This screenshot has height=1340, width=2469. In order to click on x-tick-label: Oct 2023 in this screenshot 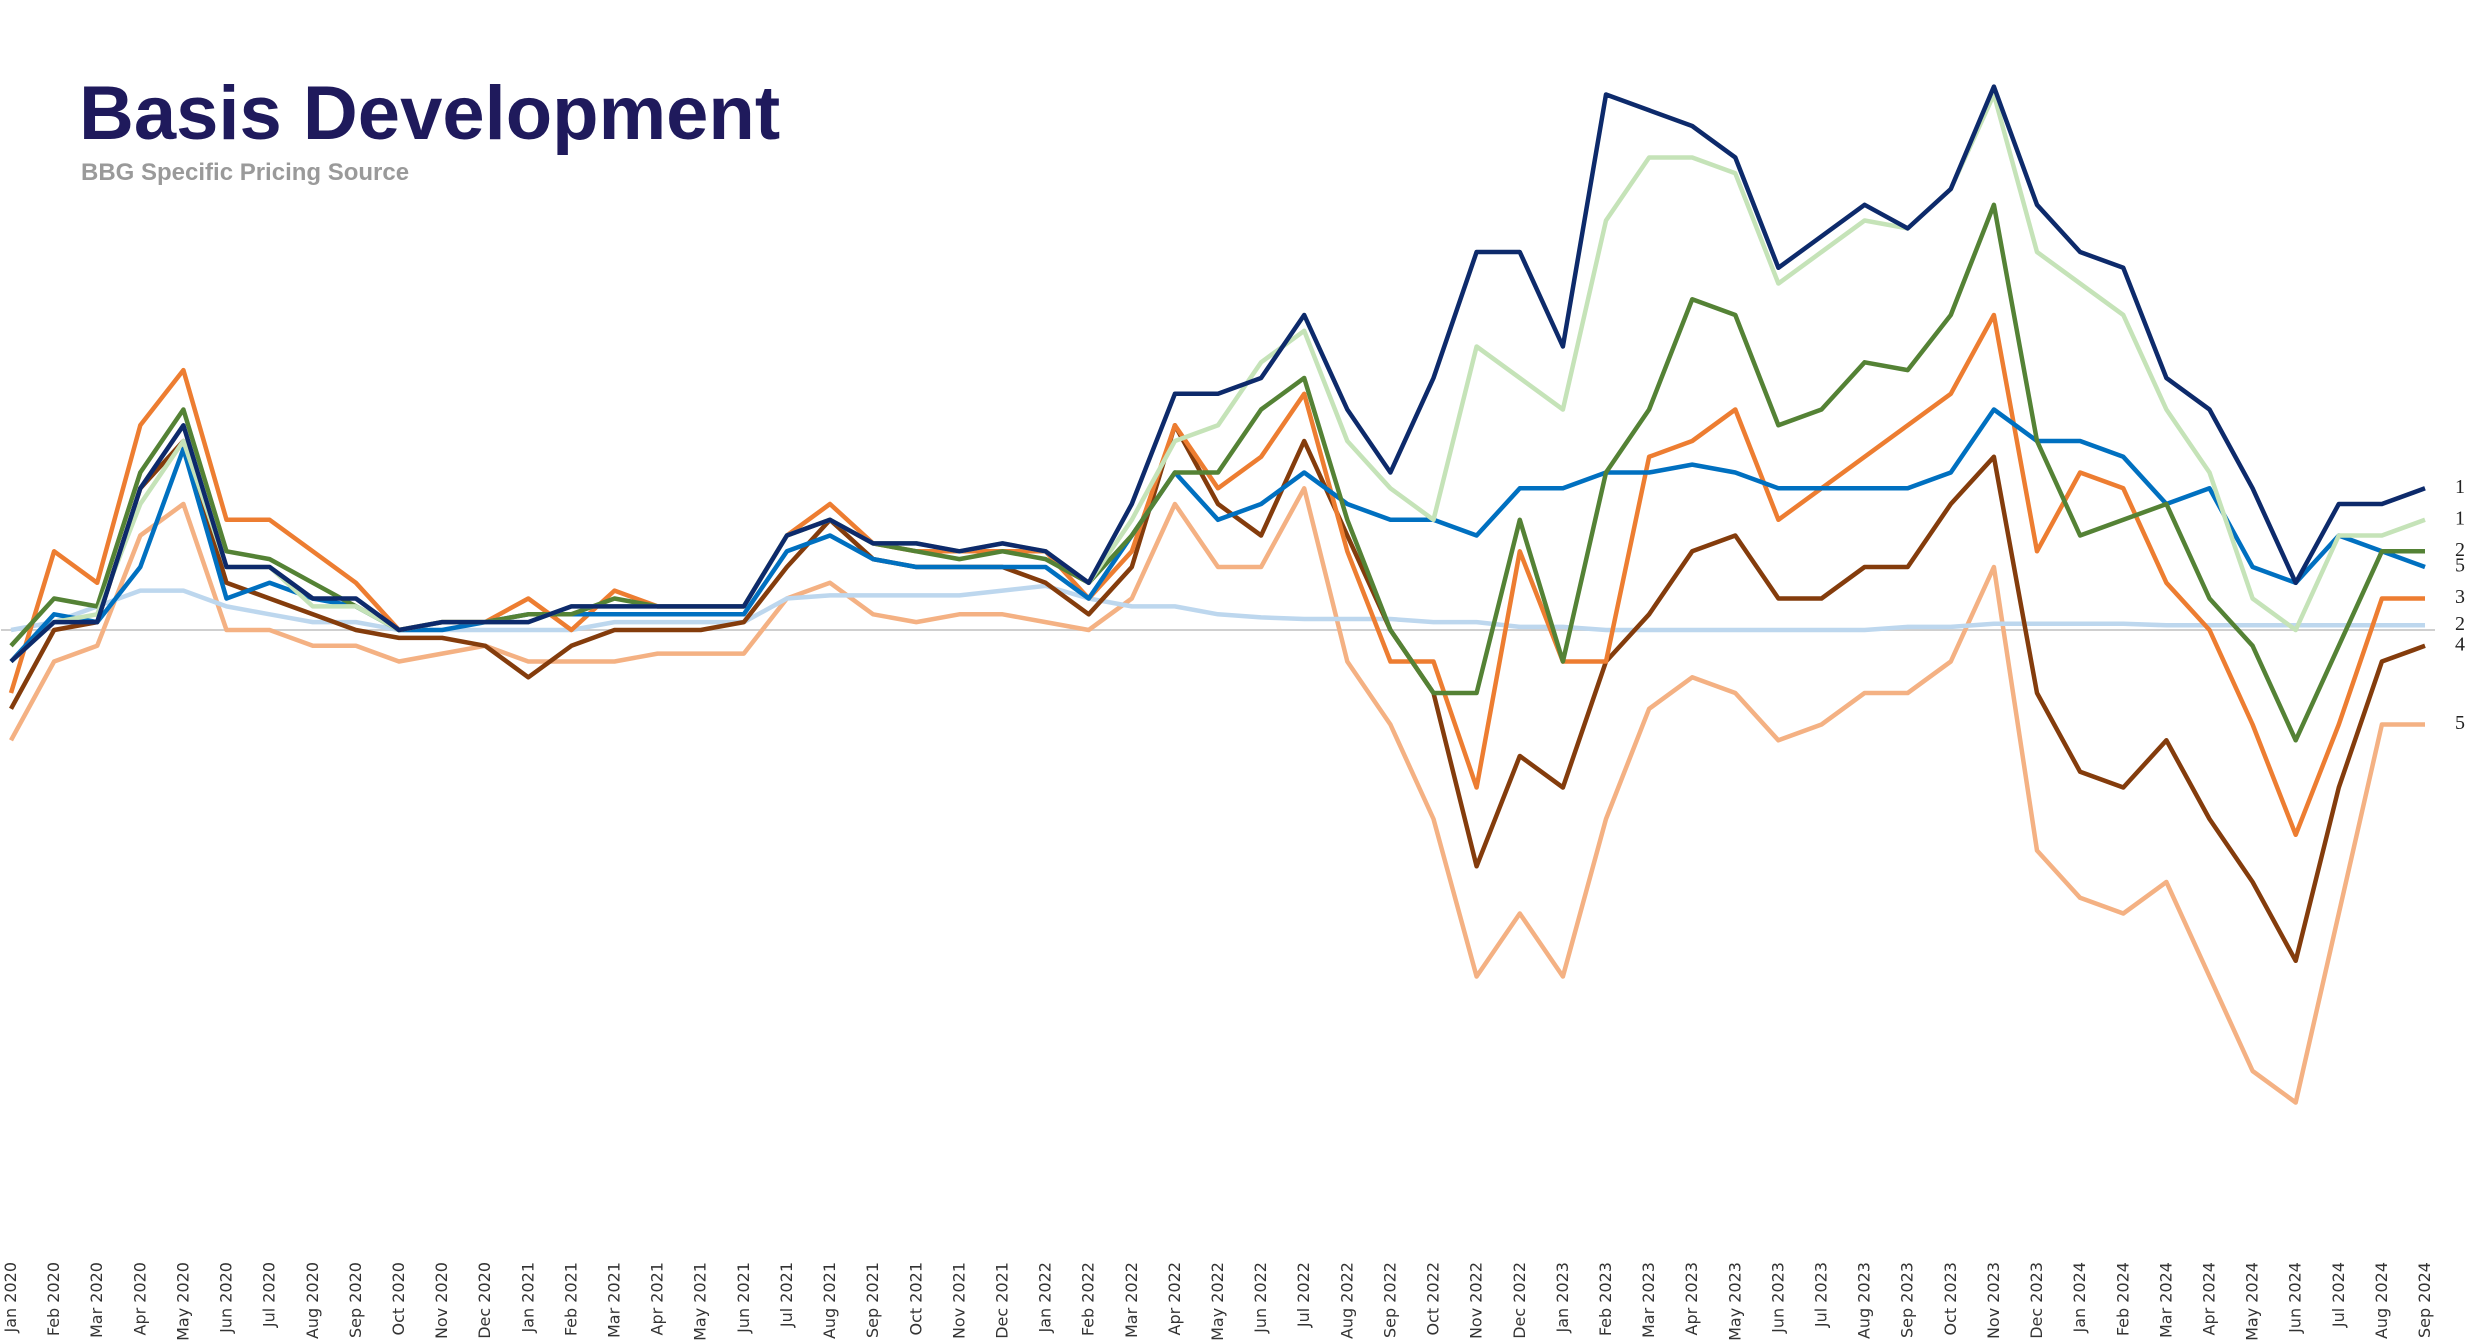, I will do `click(1950, 1298)`.